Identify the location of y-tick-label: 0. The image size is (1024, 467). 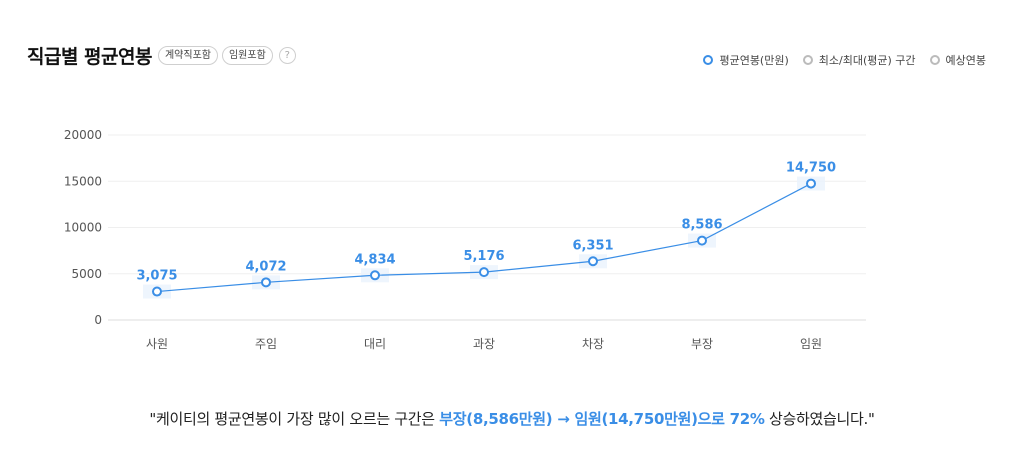
(98, 320).